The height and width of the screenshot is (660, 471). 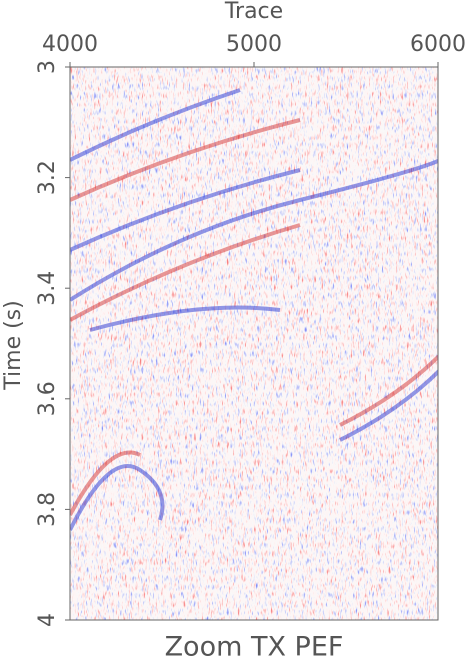 What do you see at coordinates (47, 509) in the screenshot?
I see `y-tick-label: 3.8` at bounding box center [47, 509].